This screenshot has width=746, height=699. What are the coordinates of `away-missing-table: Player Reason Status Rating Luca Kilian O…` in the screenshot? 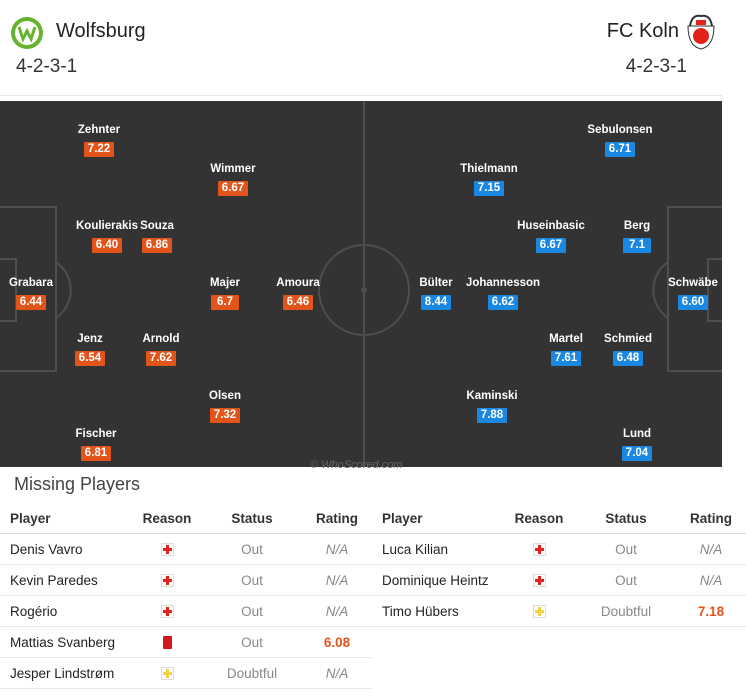 It's located at (559, 565).